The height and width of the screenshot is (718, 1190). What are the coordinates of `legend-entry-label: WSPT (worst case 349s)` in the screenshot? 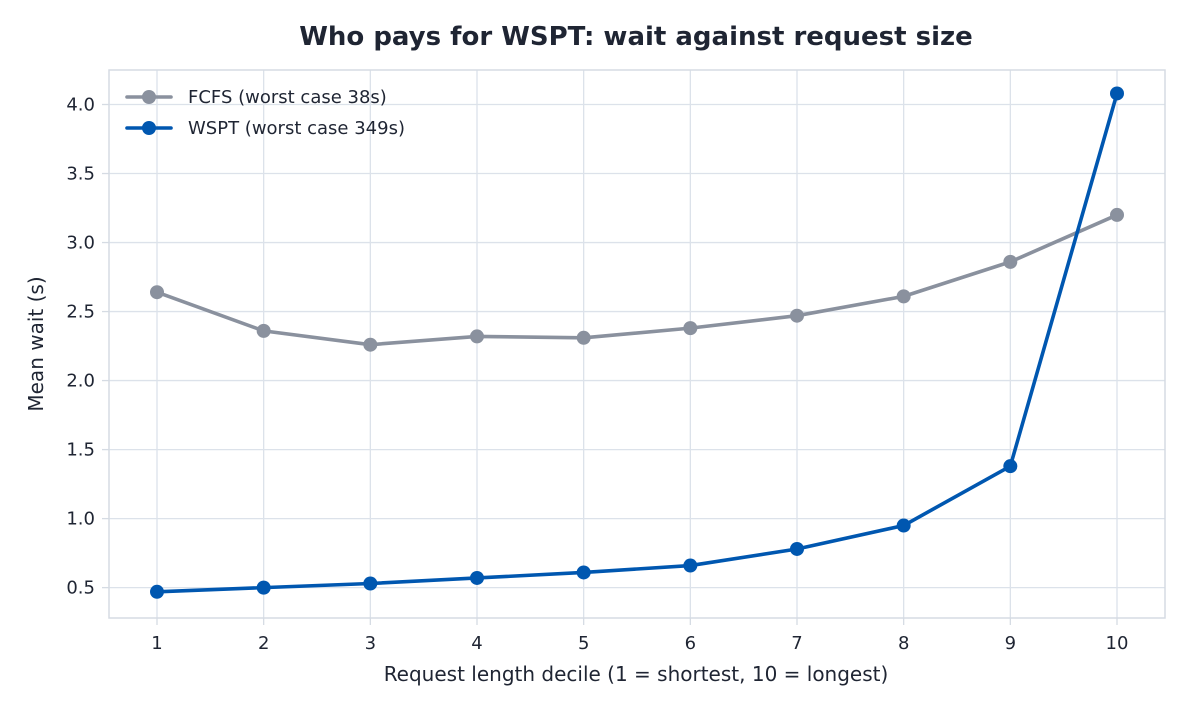 It's located at (296, 128).